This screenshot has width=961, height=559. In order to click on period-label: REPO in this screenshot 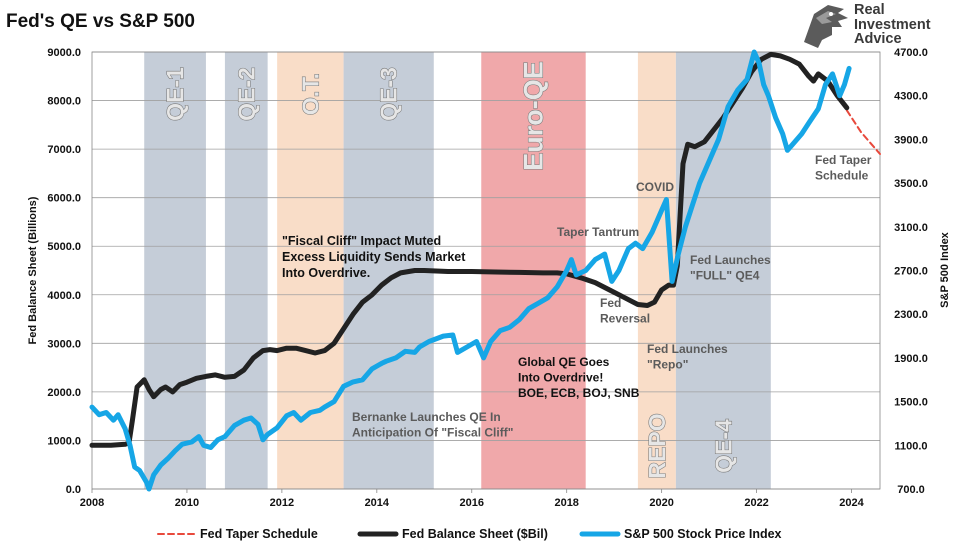, I will do `click(657, 445)`.